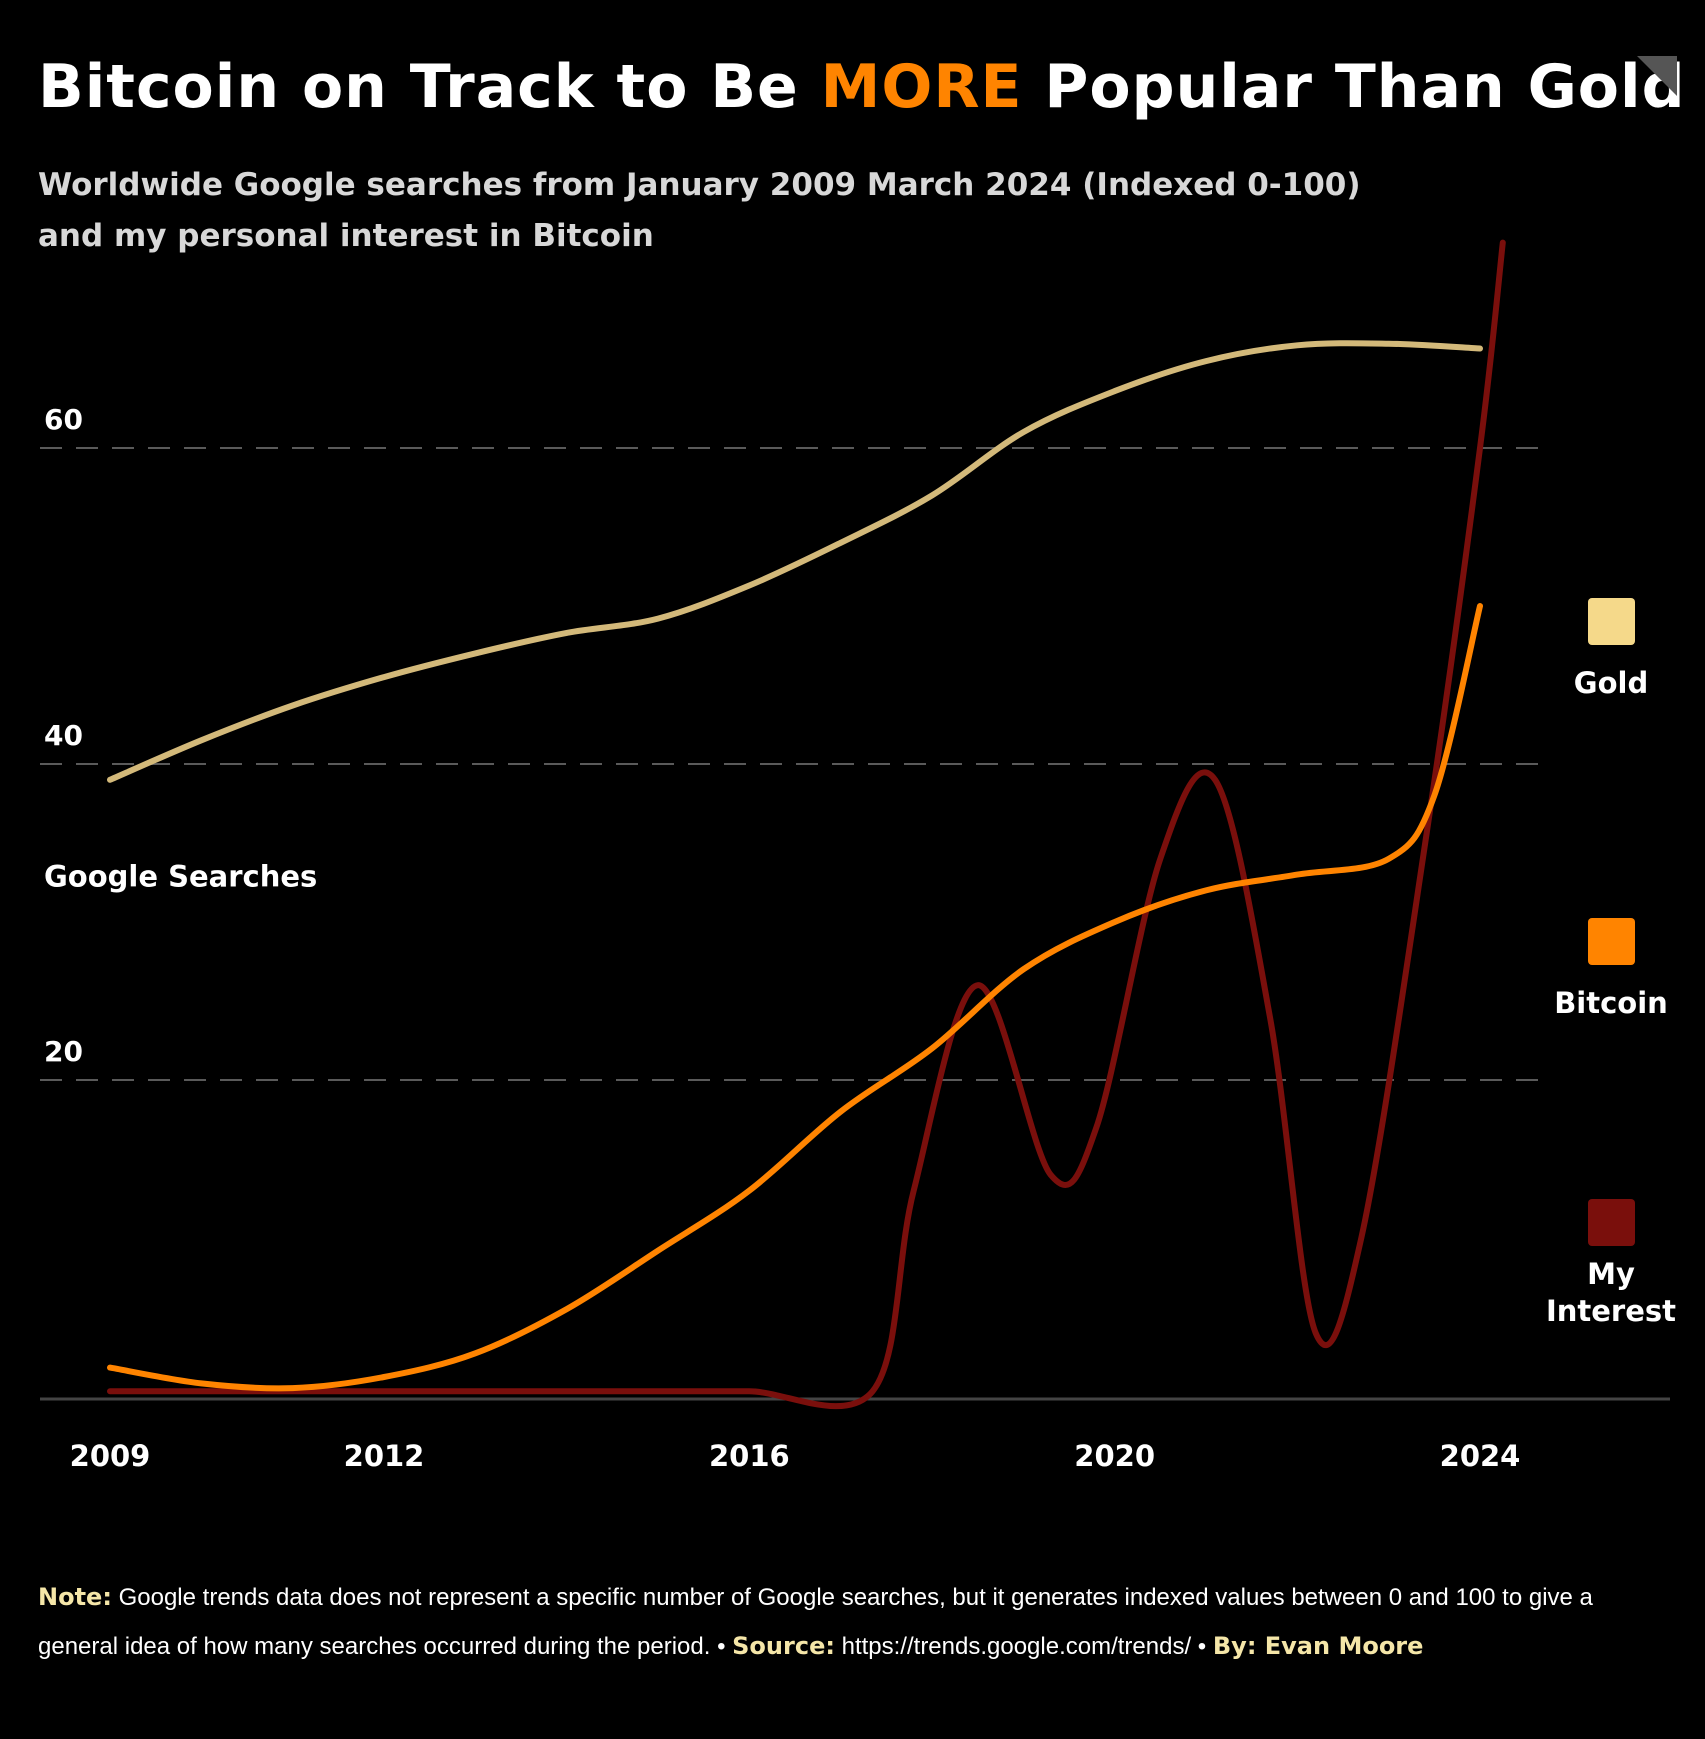  I want to click on byline: By: Evan Moore, so click(1318, 1646).